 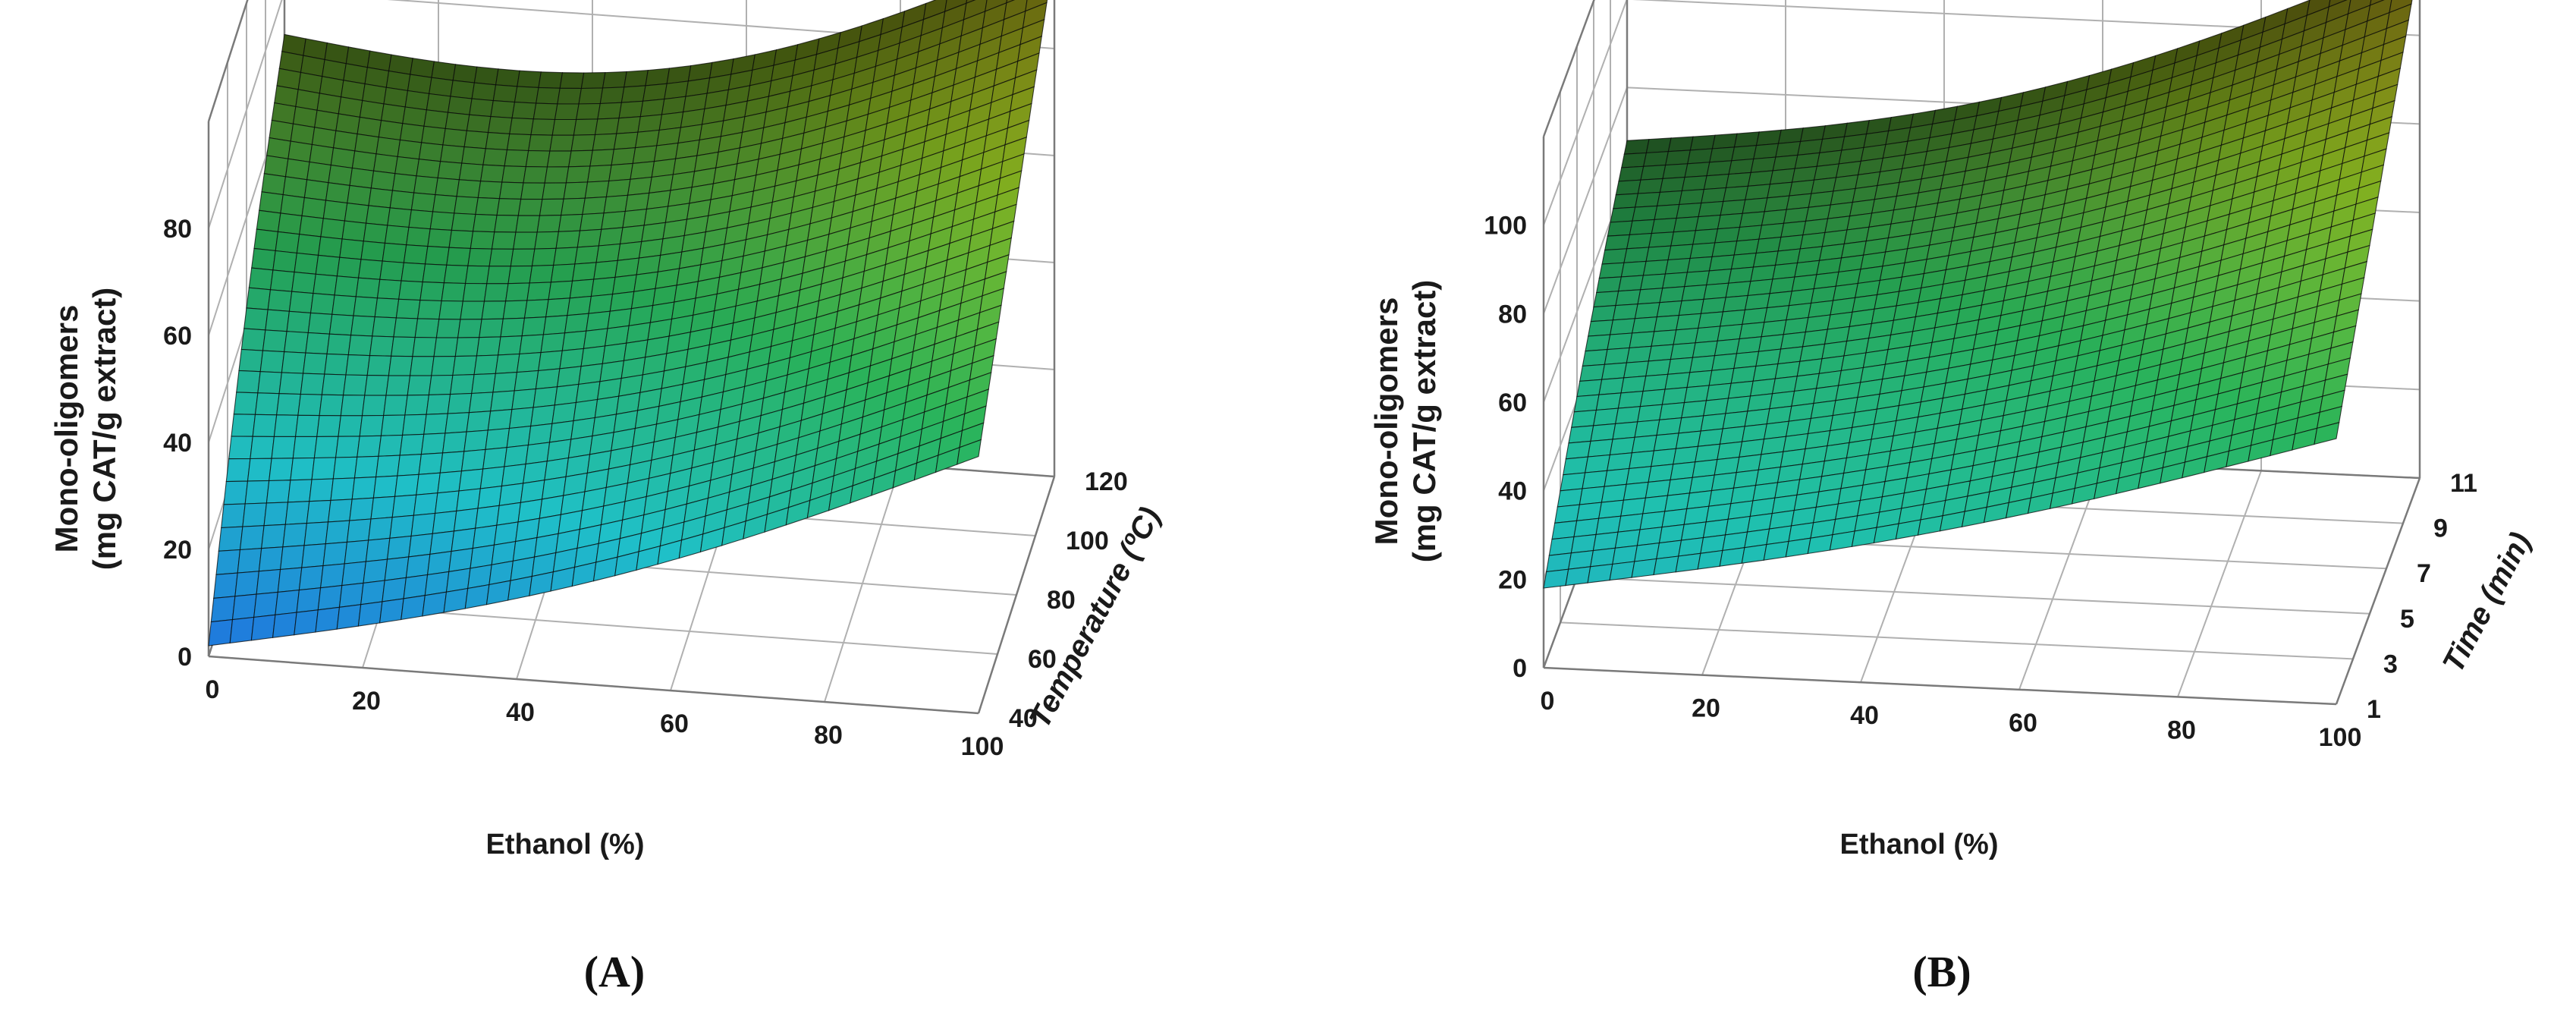 What do you see at coordinates (1706, 709) in the screenshot?
I see `x-tick-label: 20` at bounding box center [1706, 709].